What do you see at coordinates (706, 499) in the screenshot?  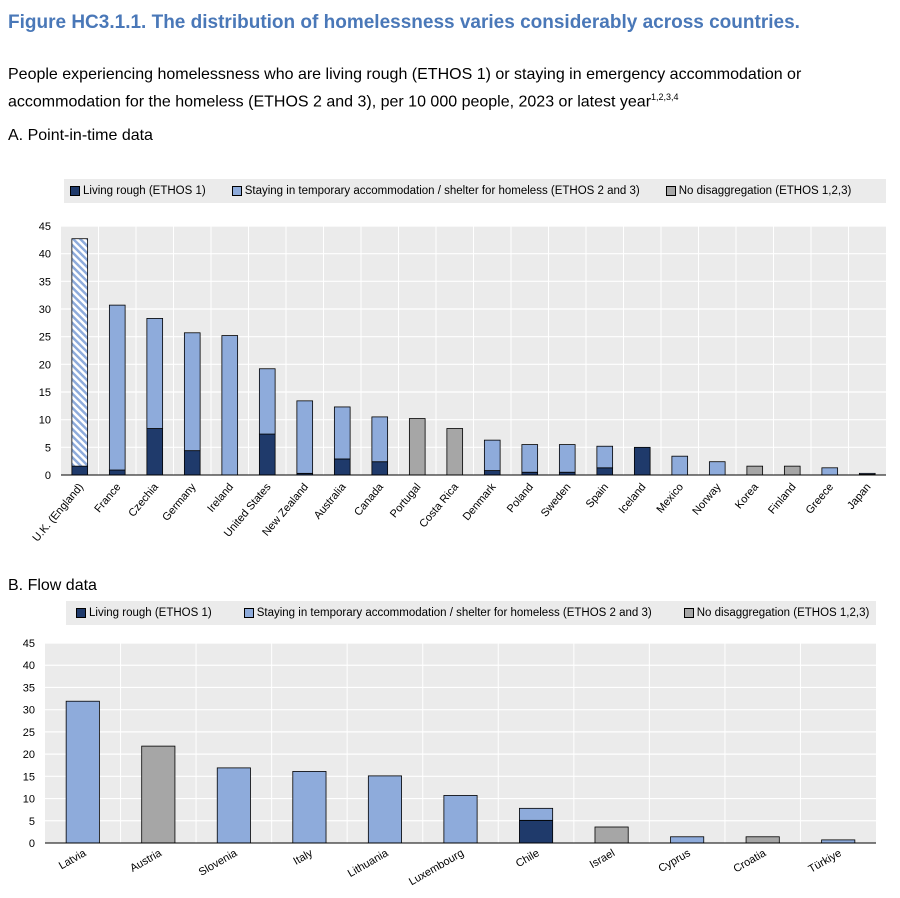 I see `x-tick-label-norway: Norway` at bounding box center [706, 499].